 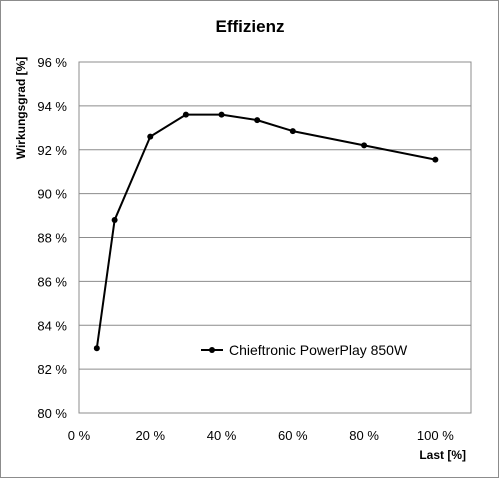 What do you see at coordinates (79, 435) in the screenshot?
I see `x-tick-label: 0 %` at bounding box center [79, 435].